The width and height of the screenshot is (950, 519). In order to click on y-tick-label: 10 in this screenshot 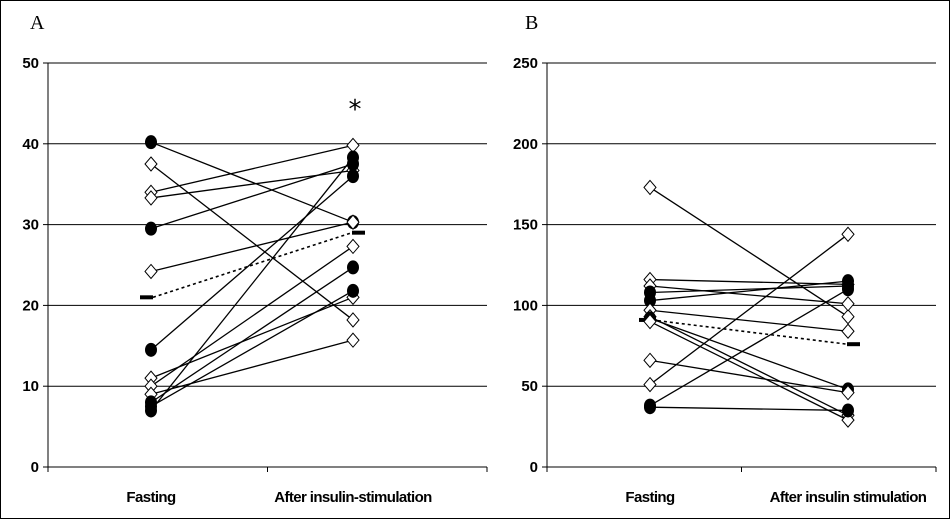, I will do `click(30, 386)`.